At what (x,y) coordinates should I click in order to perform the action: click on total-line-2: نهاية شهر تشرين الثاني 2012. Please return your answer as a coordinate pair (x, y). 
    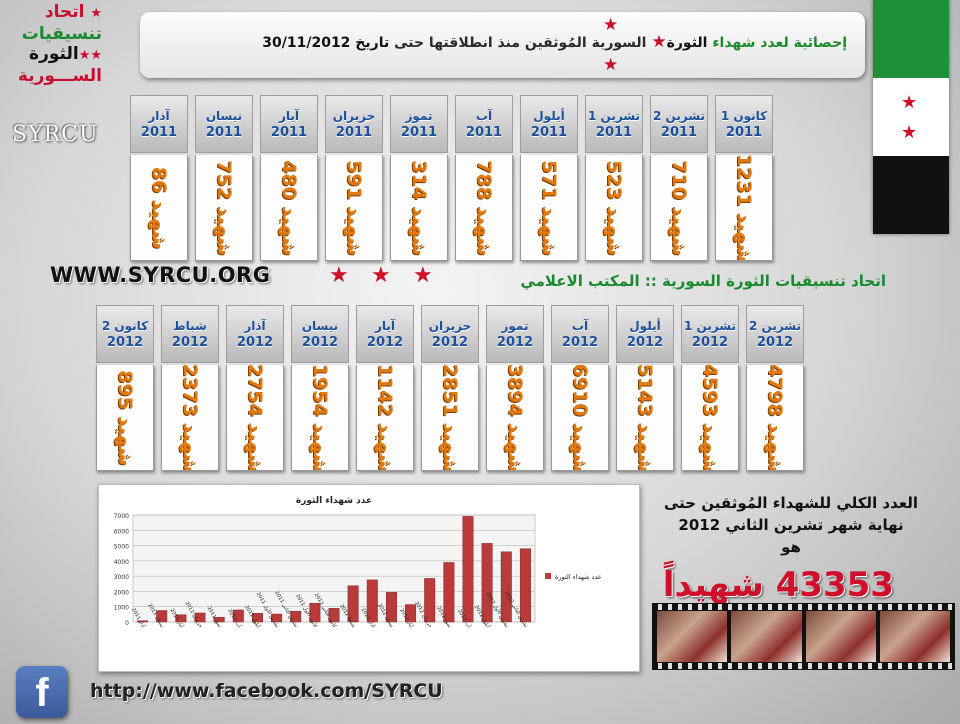
    Looking at the image, I should click on (791, 525).